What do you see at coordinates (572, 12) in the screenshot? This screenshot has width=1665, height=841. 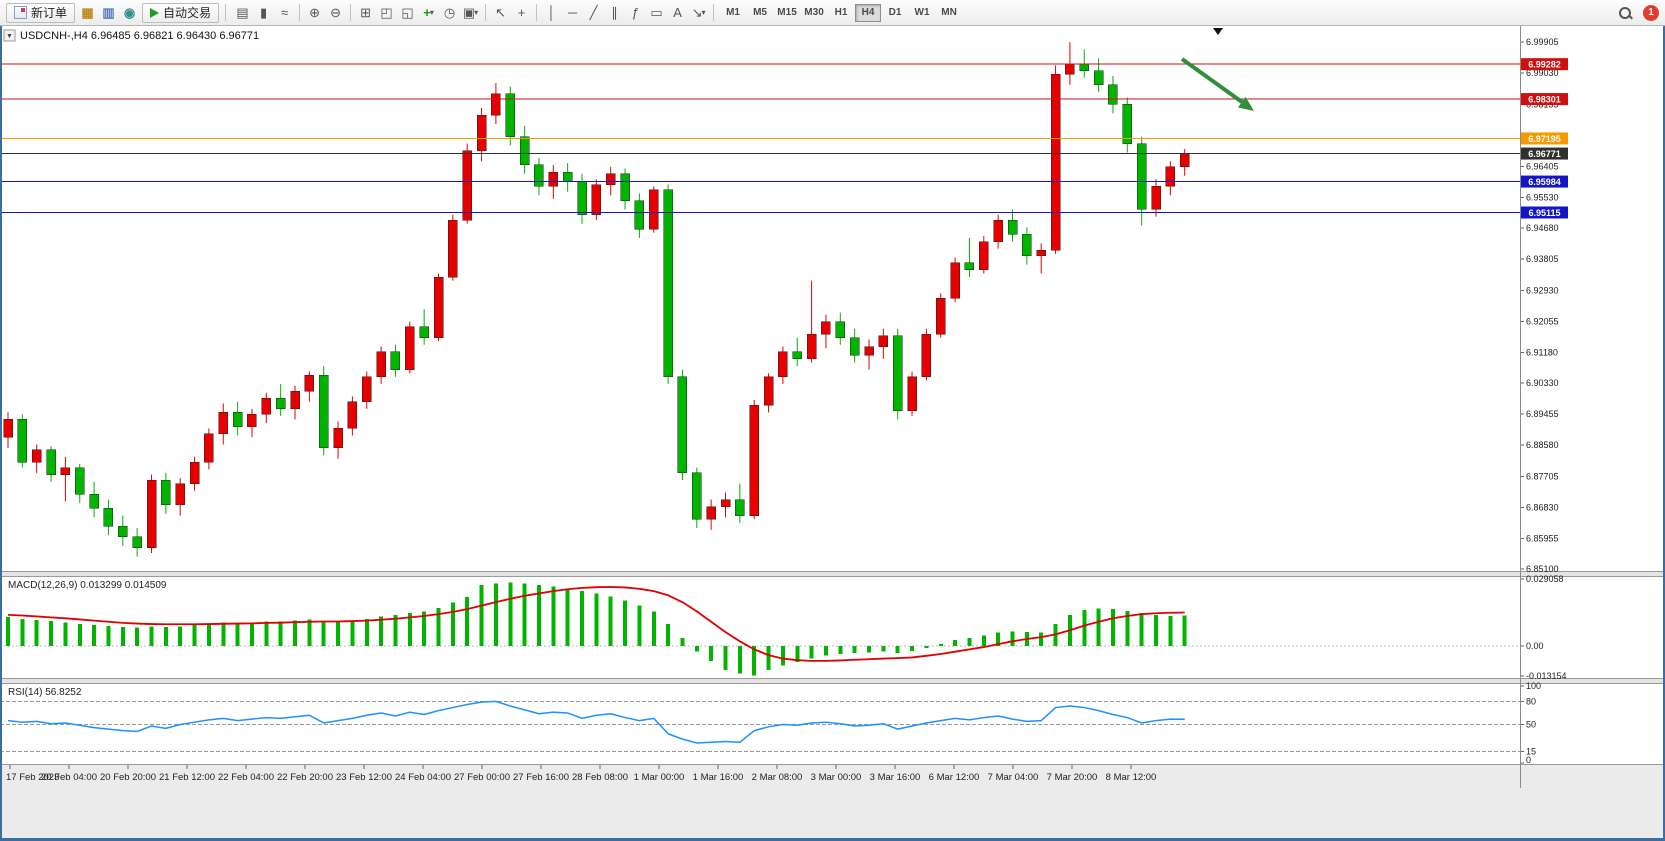 I see `horizontal-line-icon: ─` at bounding box center [572, 12].